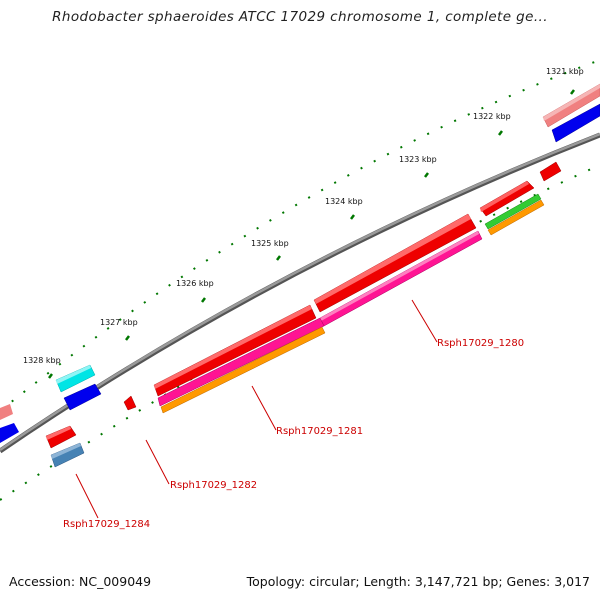 This screenshot has height=600, width=600. What do you see at coordinates (243, 370) in the screenshot?
I see `gene-orange-lower` at bounding box center [243, 370].